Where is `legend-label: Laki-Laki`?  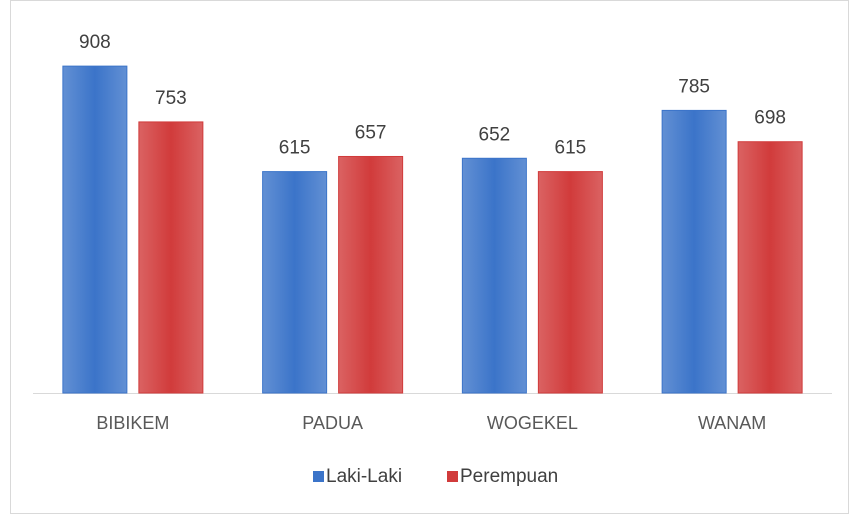
legend-label: Laki-Laki is located at coordinates (364, 476).